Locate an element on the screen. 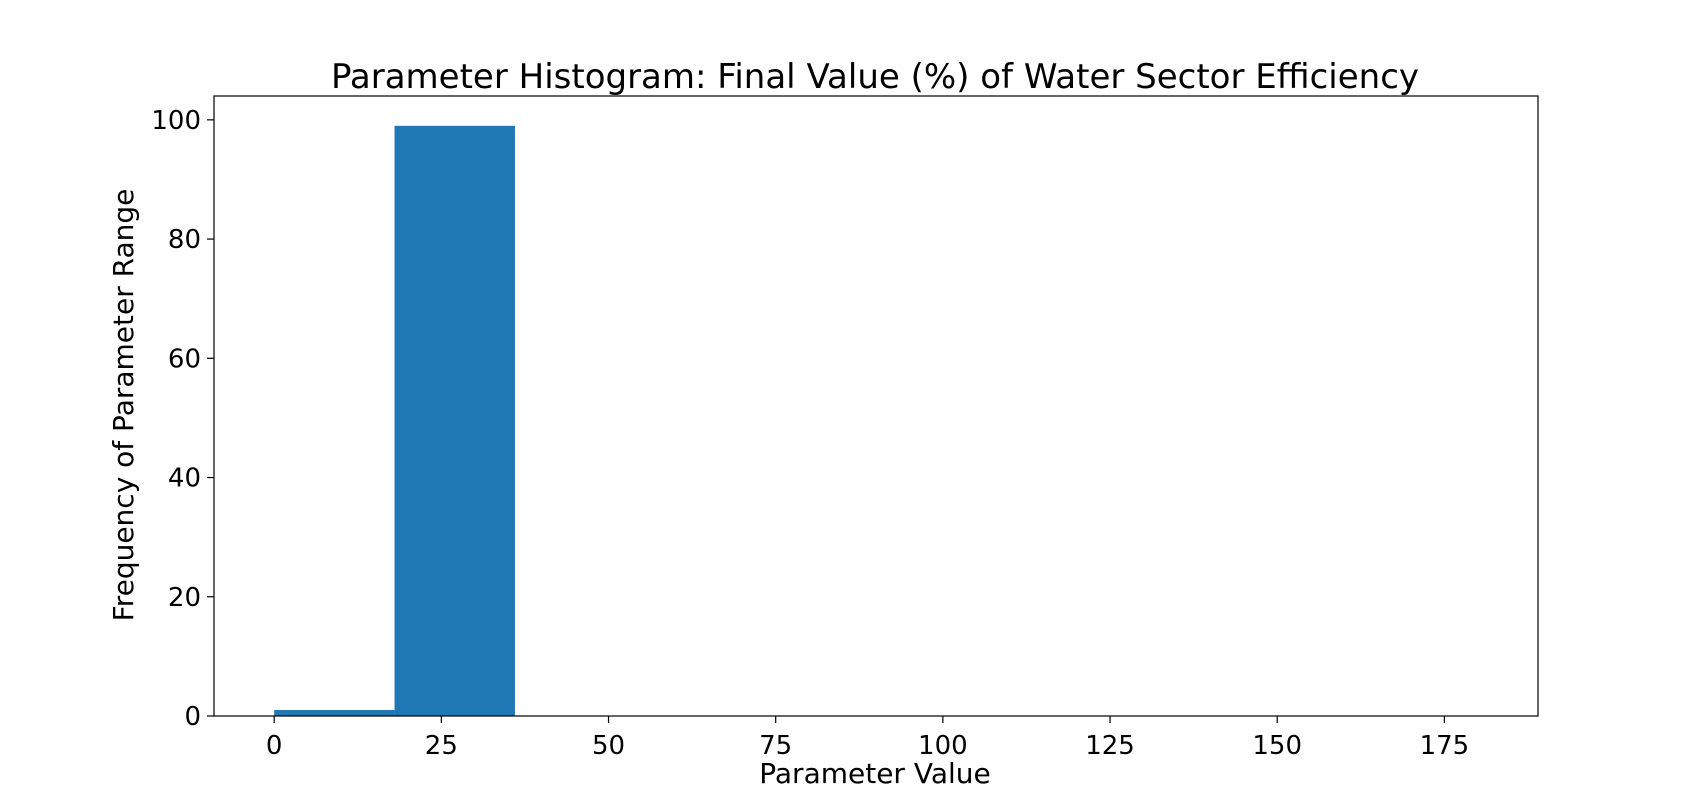 This screenshot has width=1700, height=804. x-axis-label: Parameter Value is located at coordinates (874, 773).